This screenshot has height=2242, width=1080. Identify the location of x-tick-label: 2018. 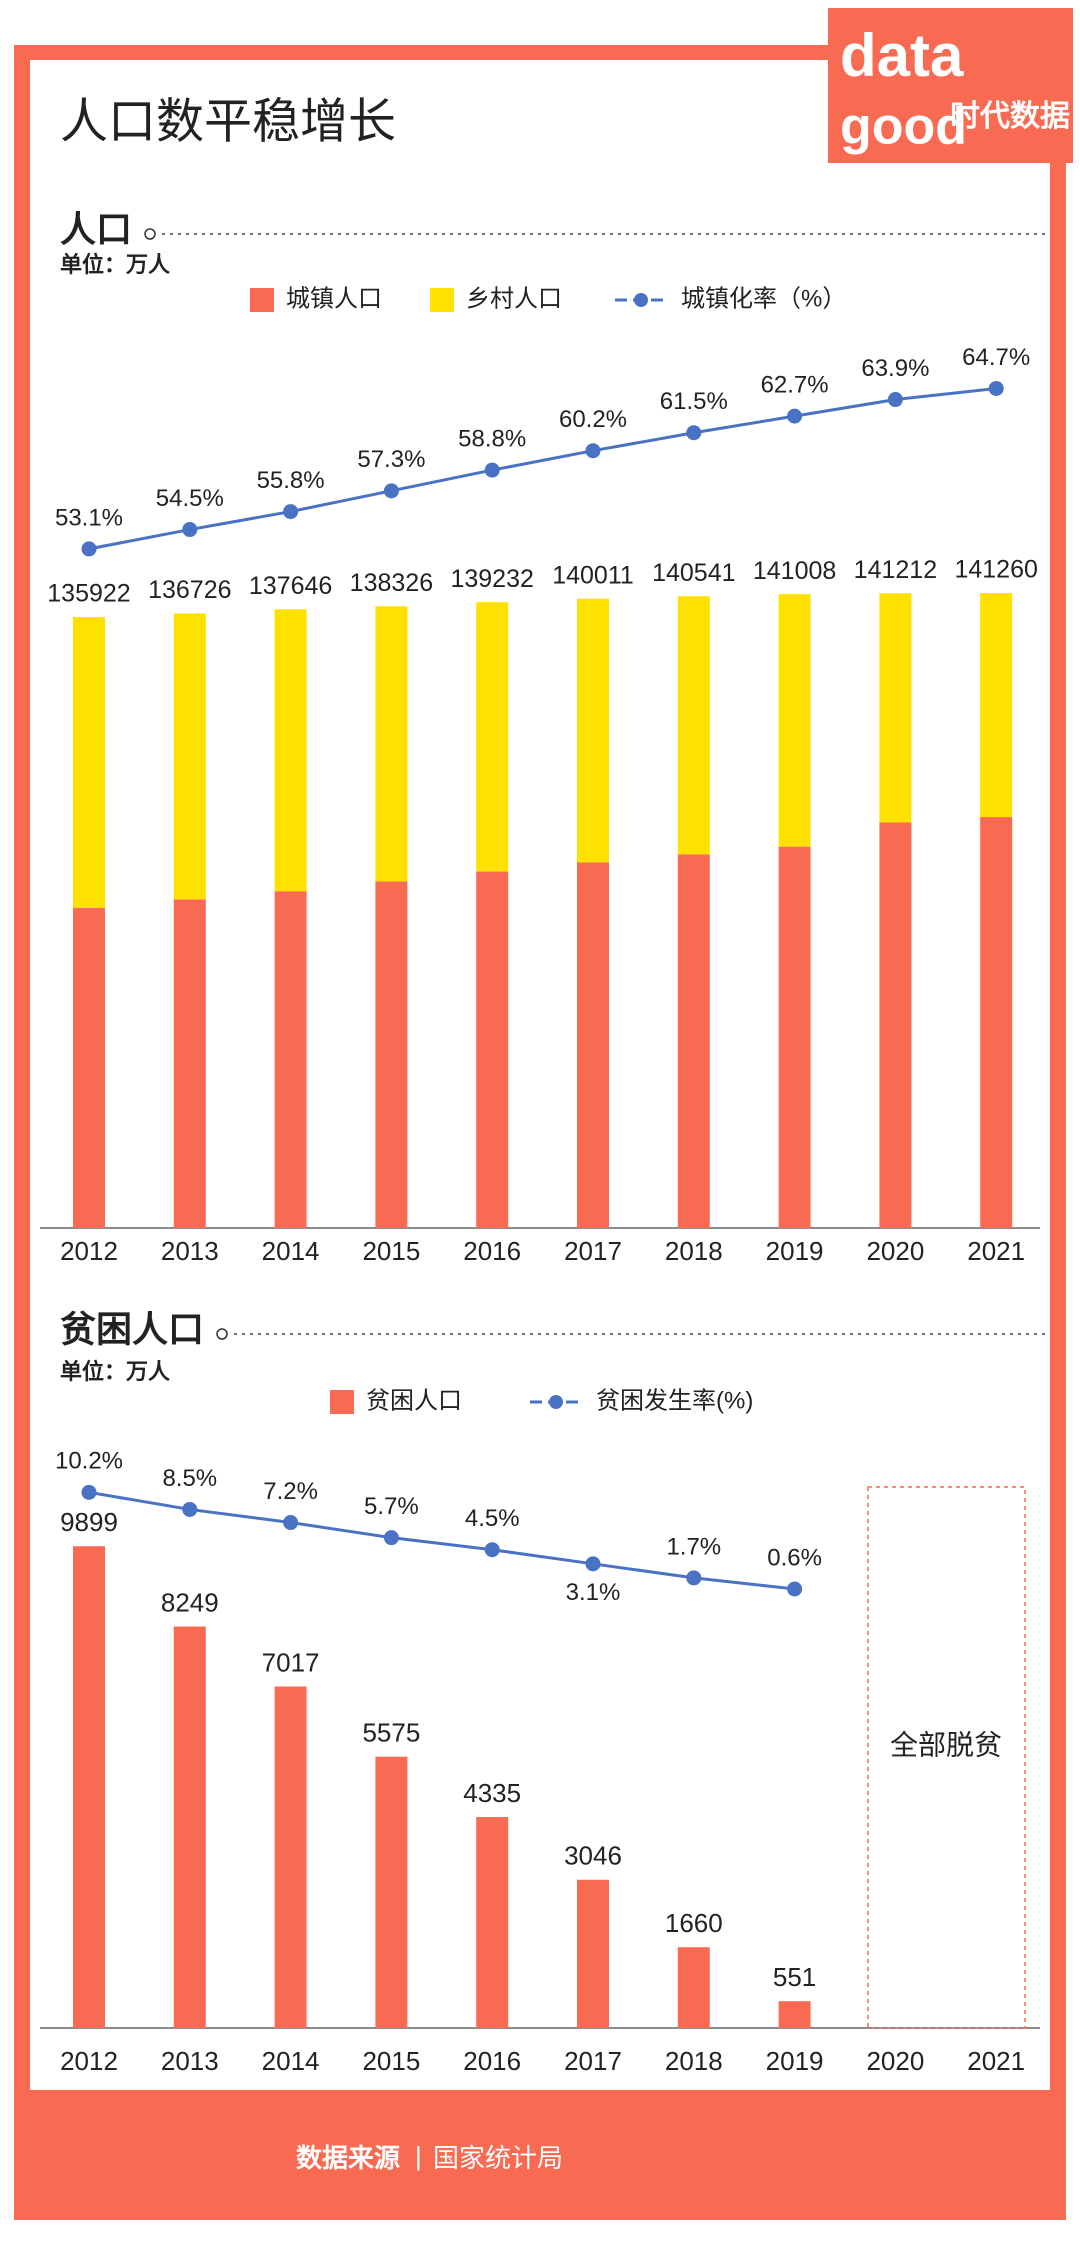
(694, 1251).